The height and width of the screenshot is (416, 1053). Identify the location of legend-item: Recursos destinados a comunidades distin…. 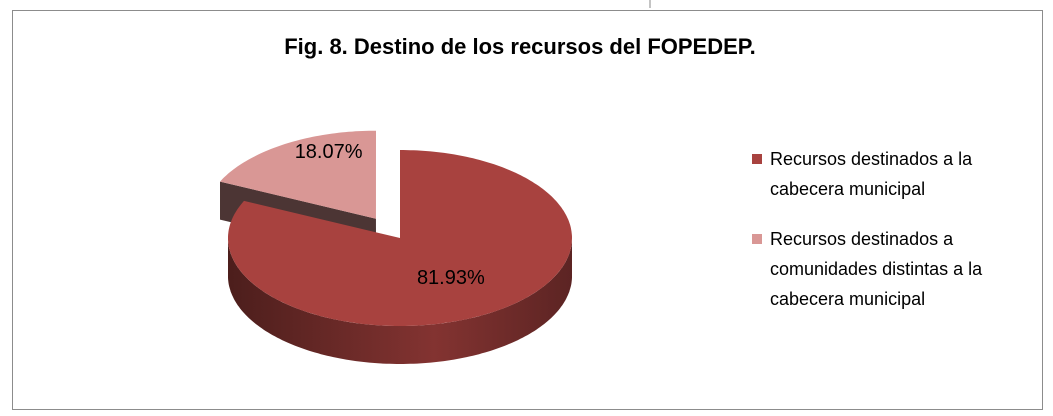
(887, 269).